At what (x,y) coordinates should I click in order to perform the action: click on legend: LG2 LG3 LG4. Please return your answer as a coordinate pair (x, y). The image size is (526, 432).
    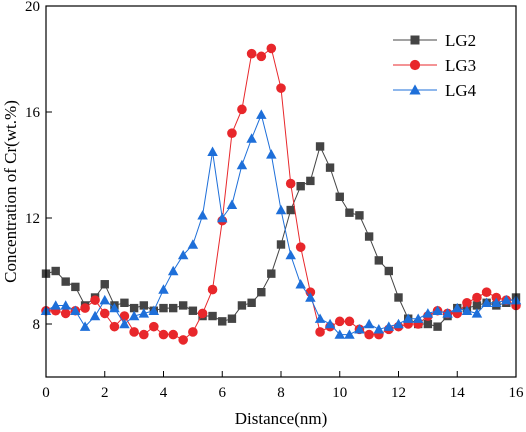
    Looking at the image, I should click on (435, 65).